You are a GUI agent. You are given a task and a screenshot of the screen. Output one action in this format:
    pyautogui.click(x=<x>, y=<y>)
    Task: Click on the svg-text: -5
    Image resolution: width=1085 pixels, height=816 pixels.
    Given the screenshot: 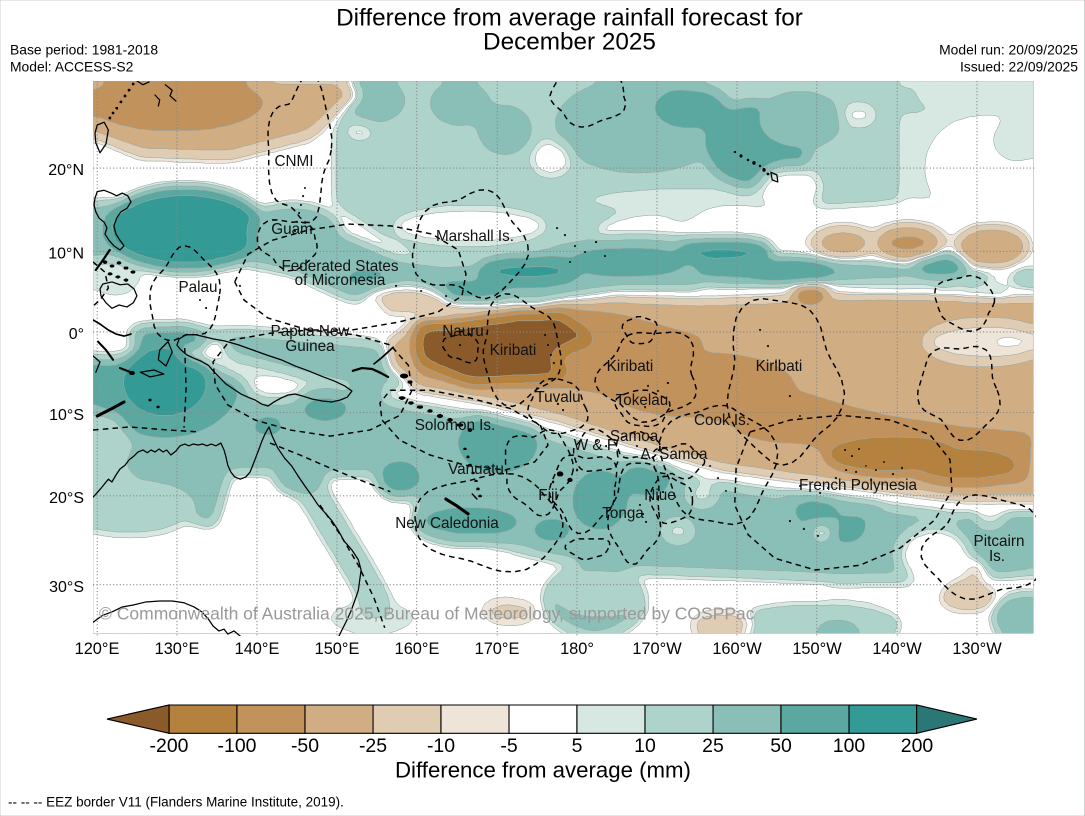 What is the action you would take?
    pyautogui.click(x=508, y=746)
    